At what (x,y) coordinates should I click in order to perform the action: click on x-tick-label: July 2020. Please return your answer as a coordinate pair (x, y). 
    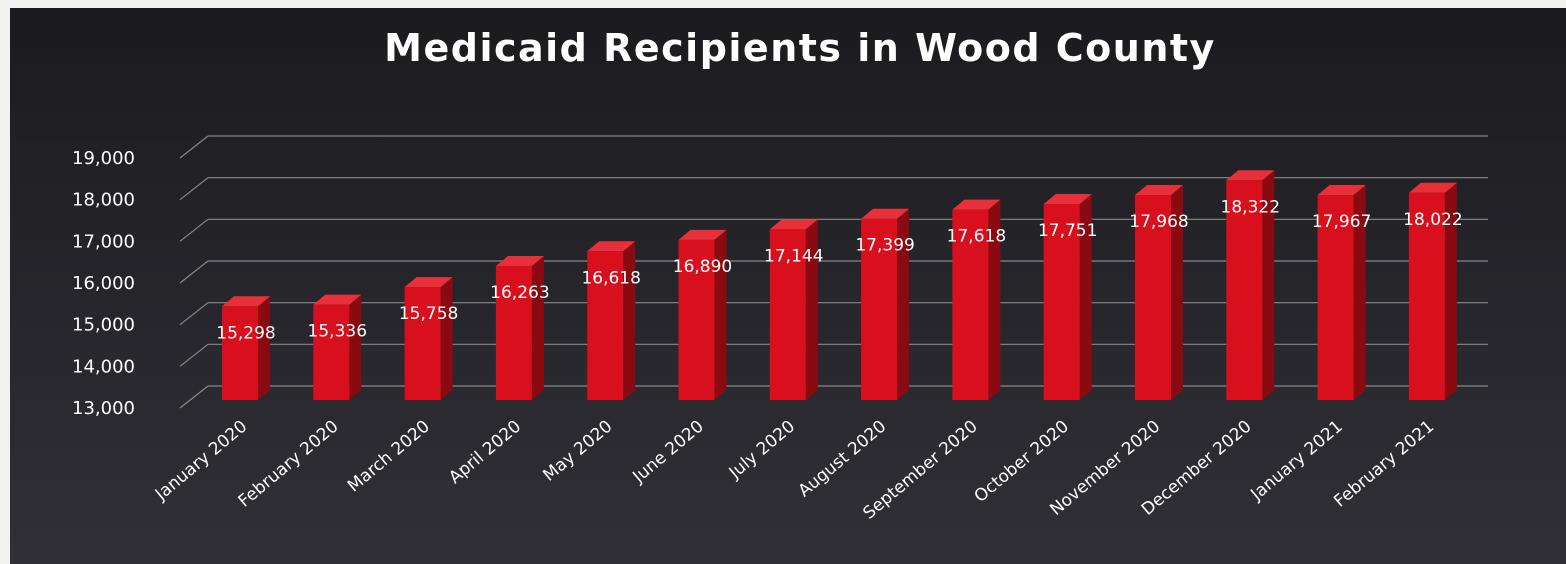
    Looking at the image, I should click on (762, 450).